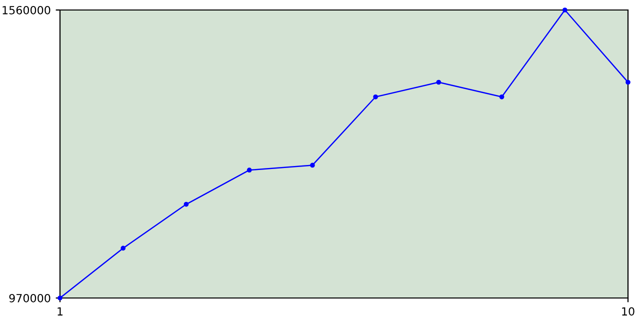 This screenshot has width=640, height=320. What do you see at coordinates (60, 311) in the screenshot?
I see `x-tick-label: 1` at bounding box center [60, 311].